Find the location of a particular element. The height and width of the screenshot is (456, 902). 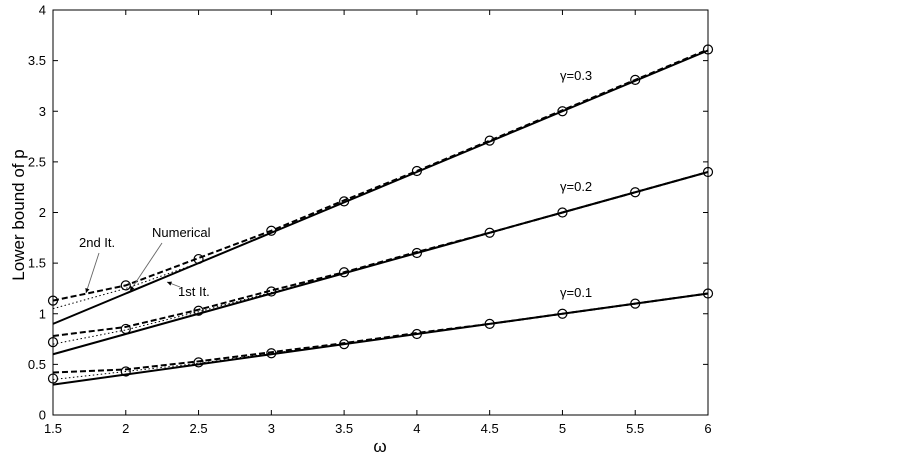

x-tick-label: 3 is located at coordinates (271, 428).